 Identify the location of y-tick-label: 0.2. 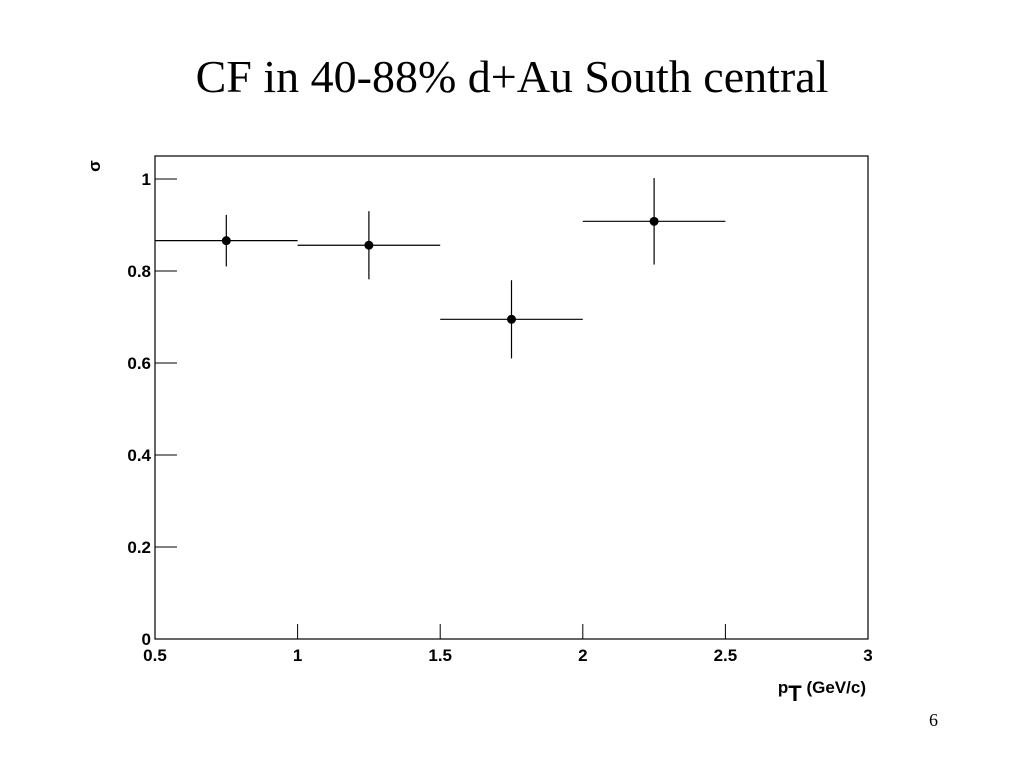
(139, 547).